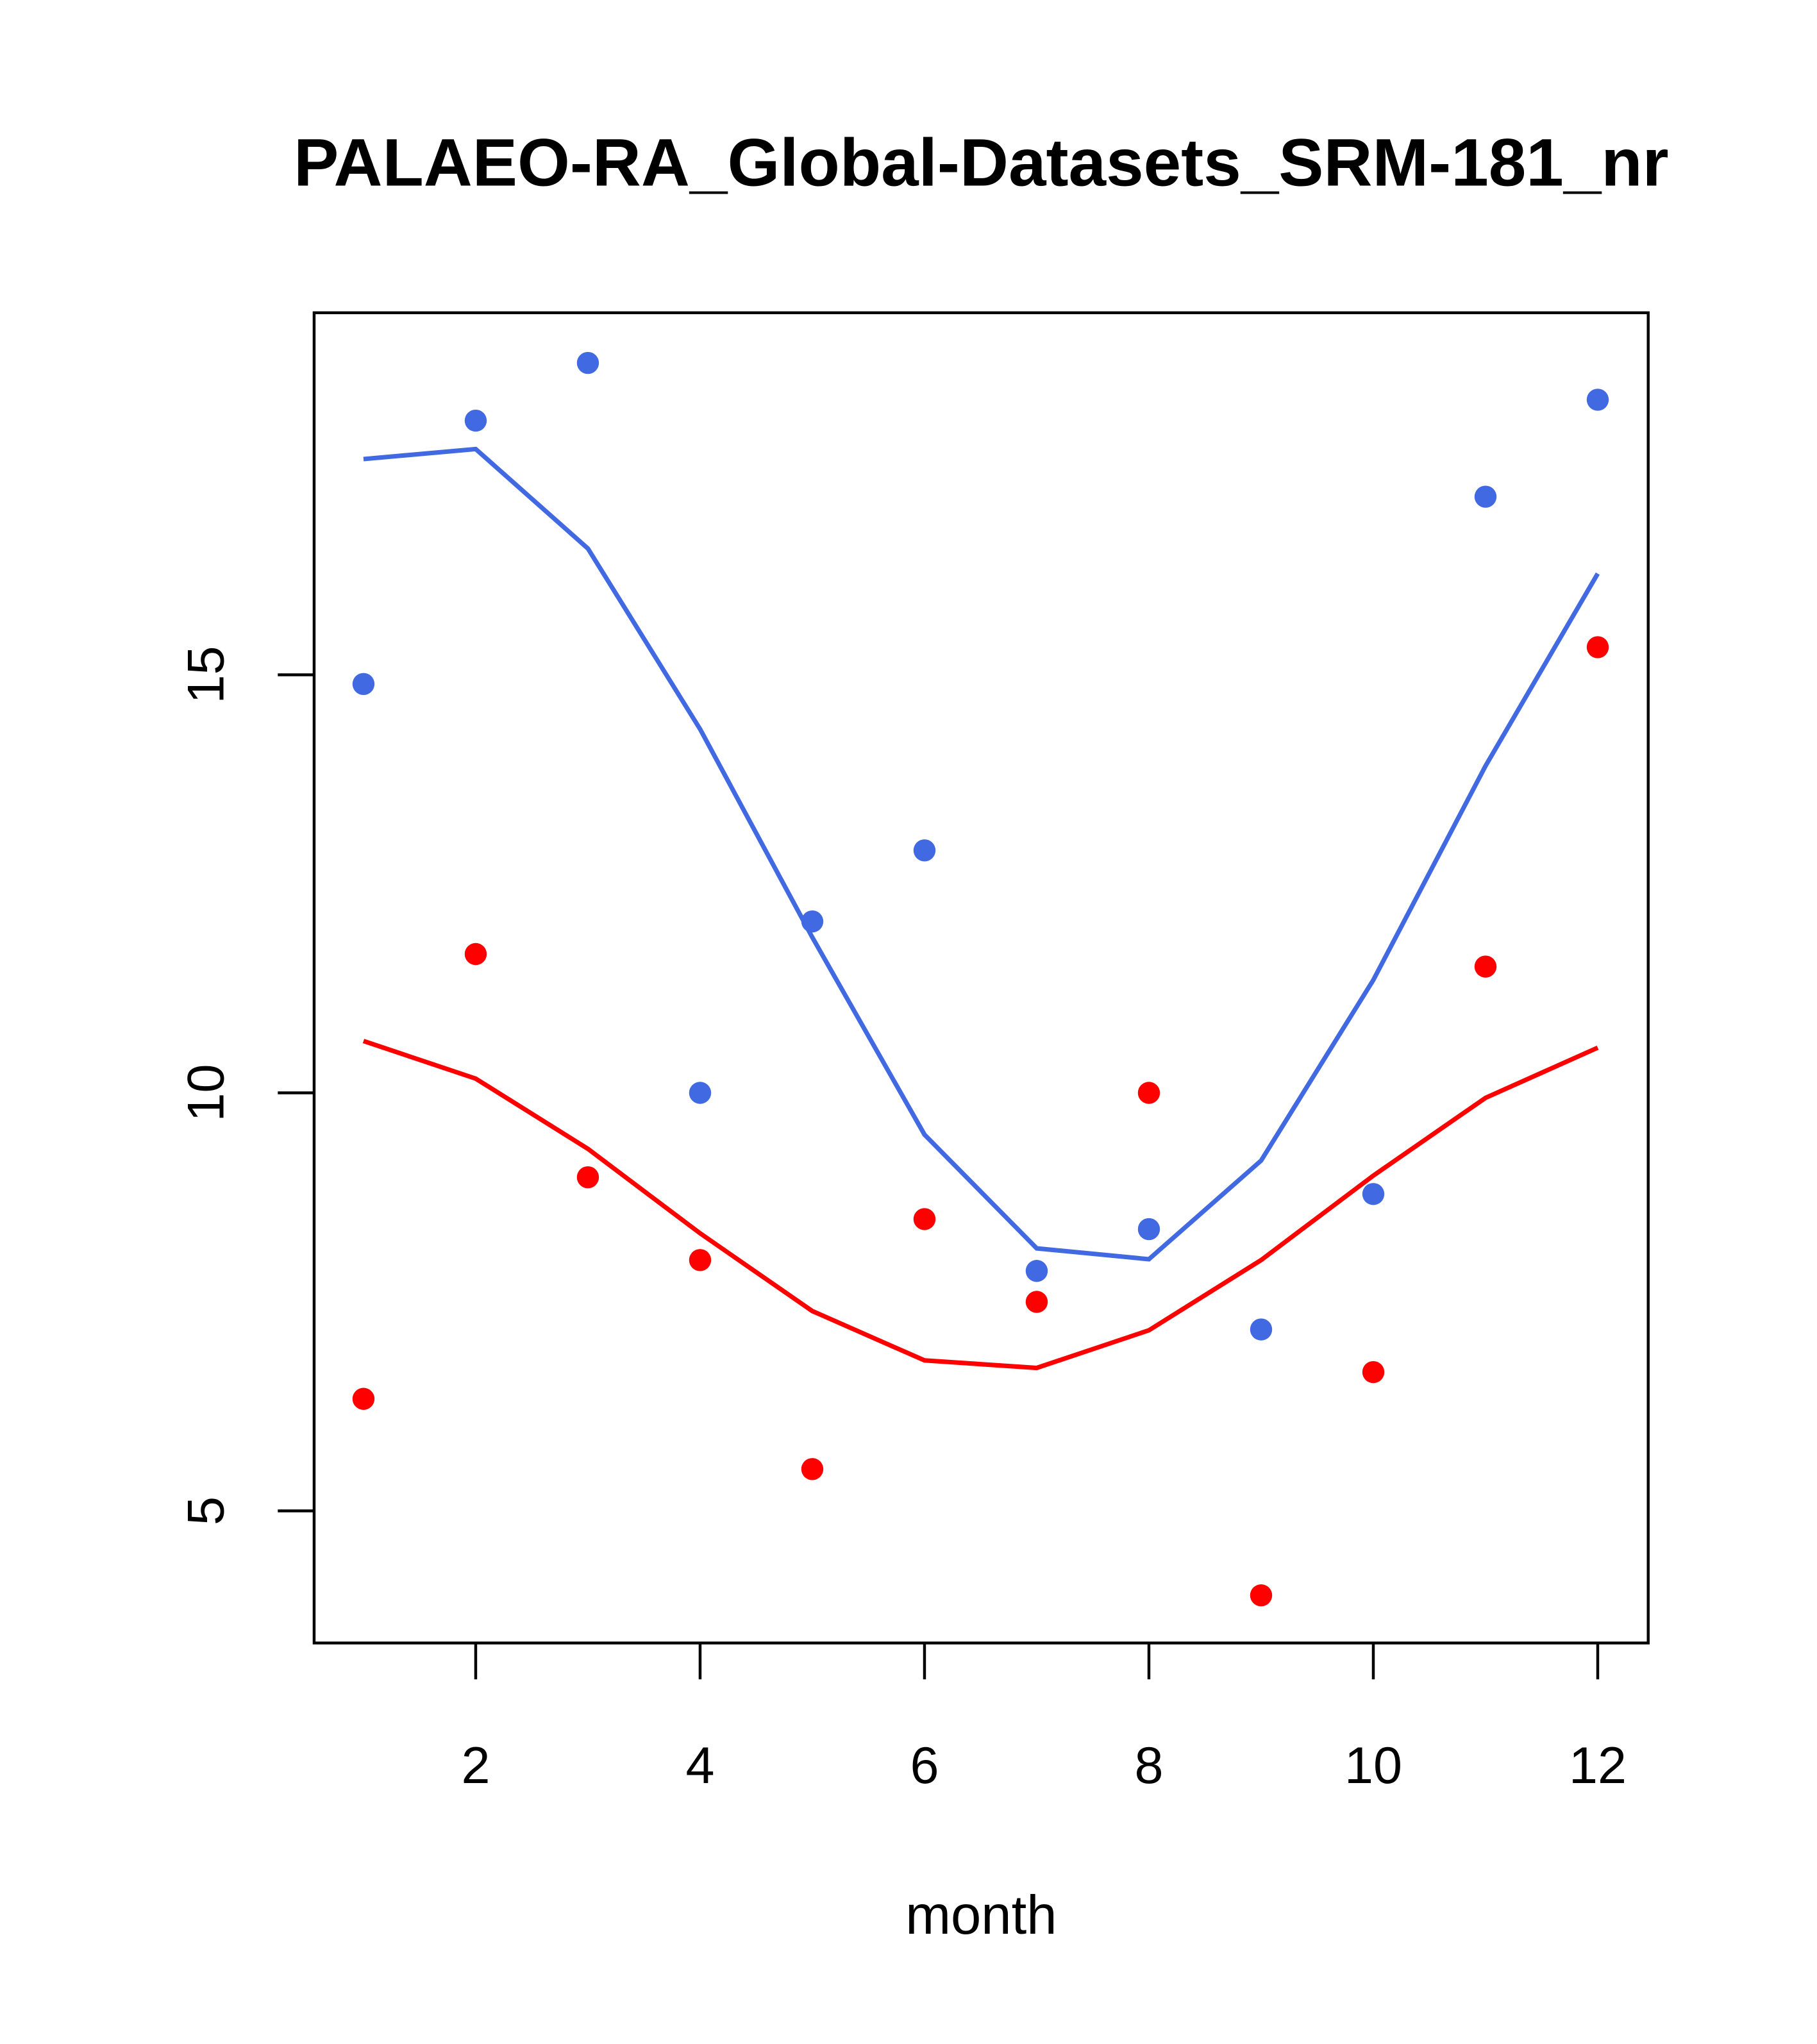 Image resolution: width=1817 pixels, height=2044 pixels. I want to click on y-tick-label: 10, so click(206, 1092).